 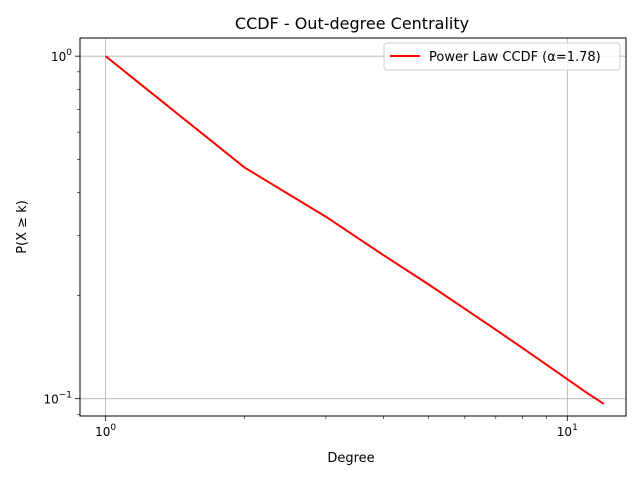 I want to click on y-axis-label: P(X ≥ k), so click(x=22, y=227).